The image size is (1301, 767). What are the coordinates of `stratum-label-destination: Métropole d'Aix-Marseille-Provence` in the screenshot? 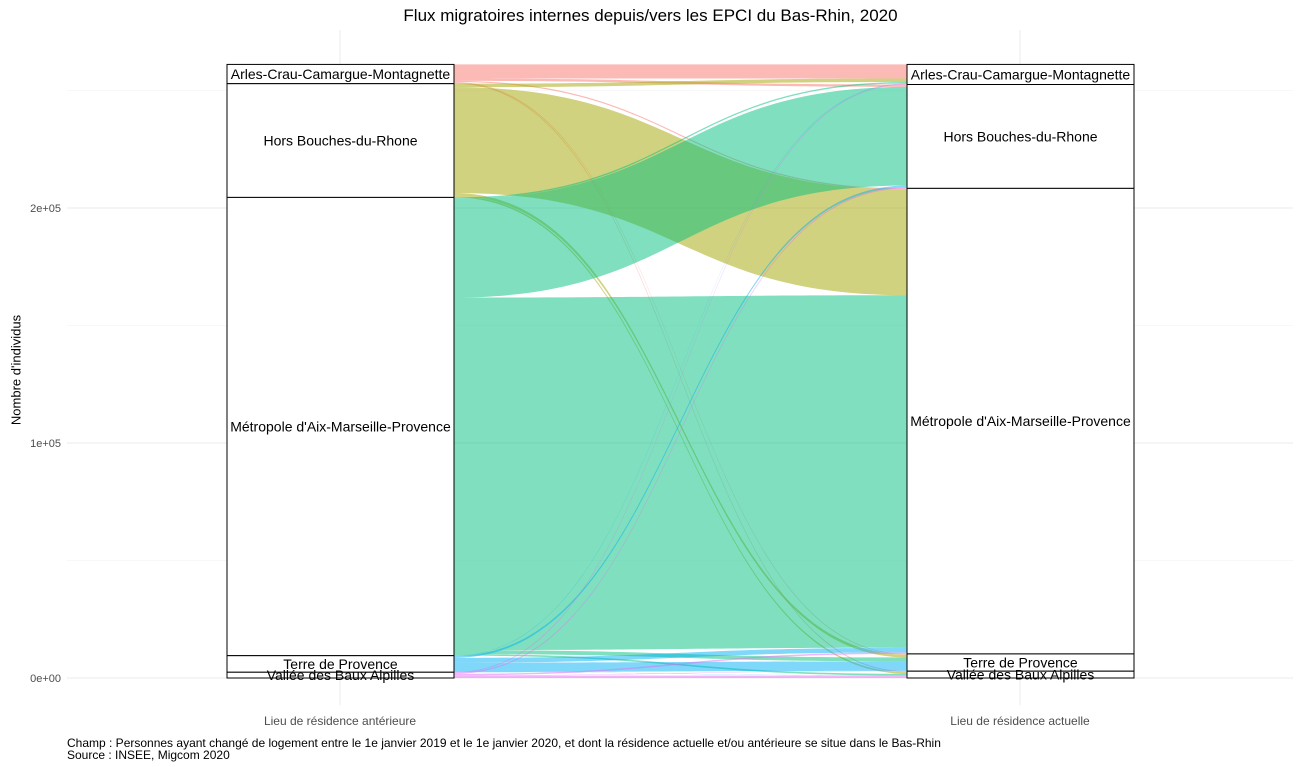 It's located at (1020, 421).